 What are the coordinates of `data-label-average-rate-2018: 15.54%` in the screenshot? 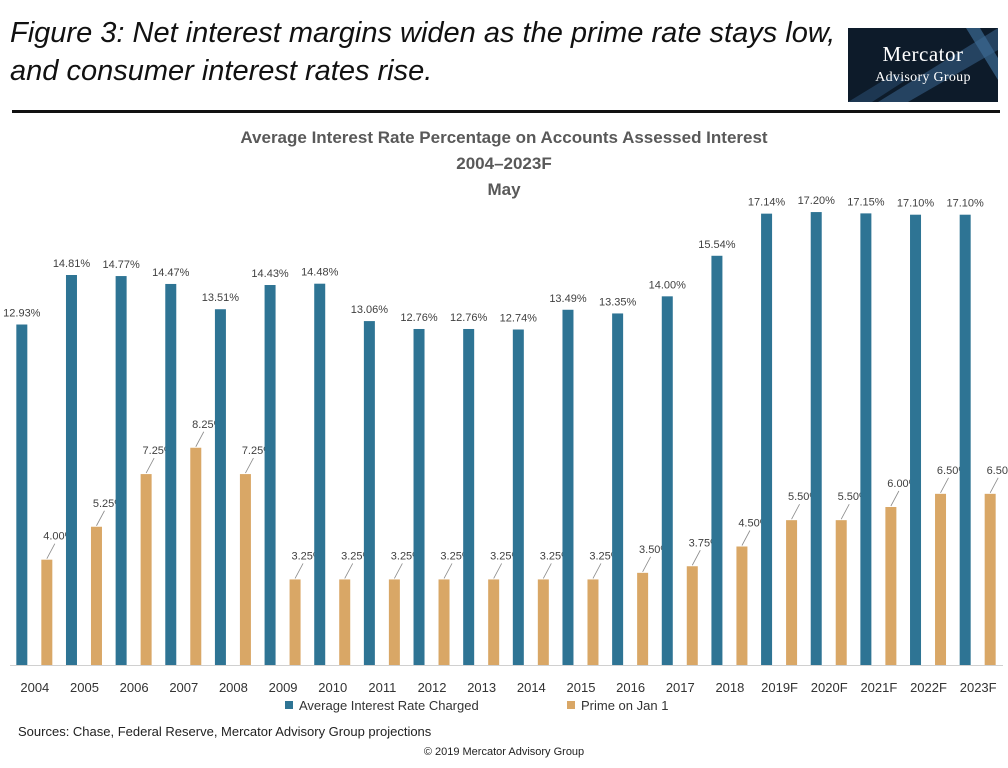 It's located at (717, 245).